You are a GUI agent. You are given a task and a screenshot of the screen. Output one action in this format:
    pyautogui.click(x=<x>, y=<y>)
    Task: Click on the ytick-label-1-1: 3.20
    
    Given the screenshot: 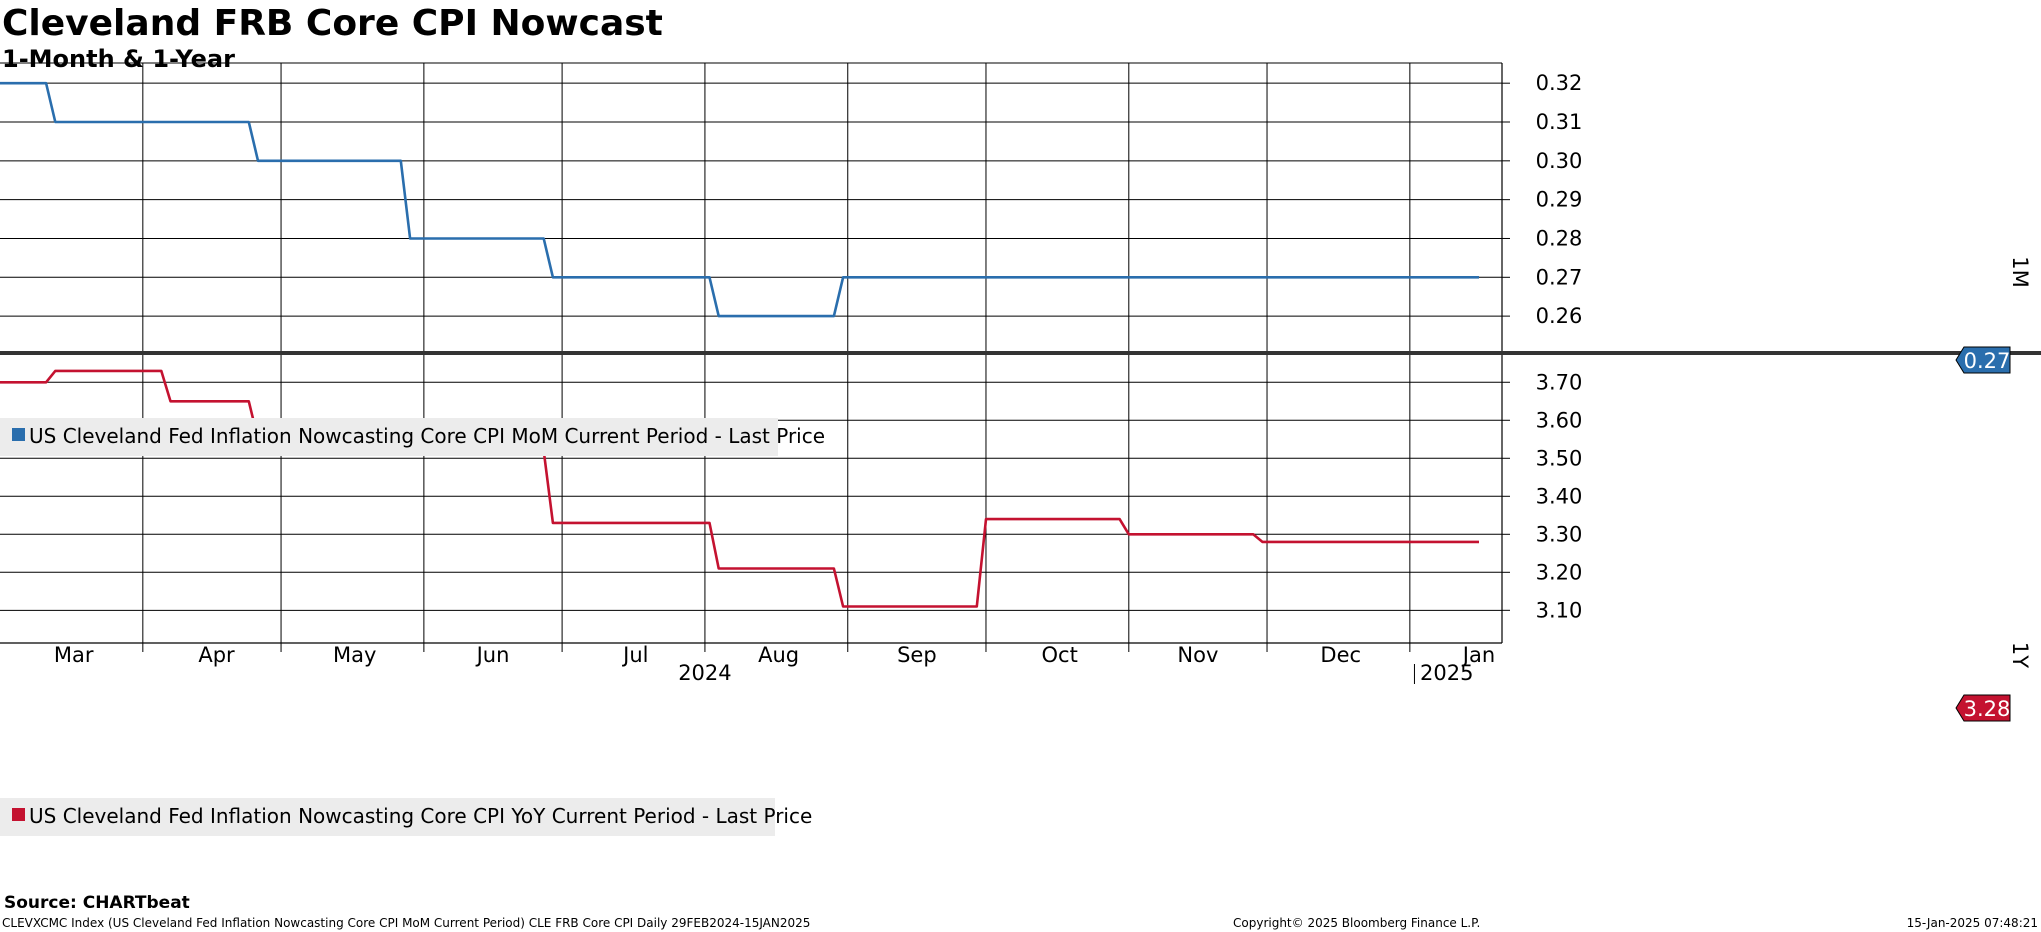 What is the action you would take?
    pyautogui.click(x=1559, y=572)
    